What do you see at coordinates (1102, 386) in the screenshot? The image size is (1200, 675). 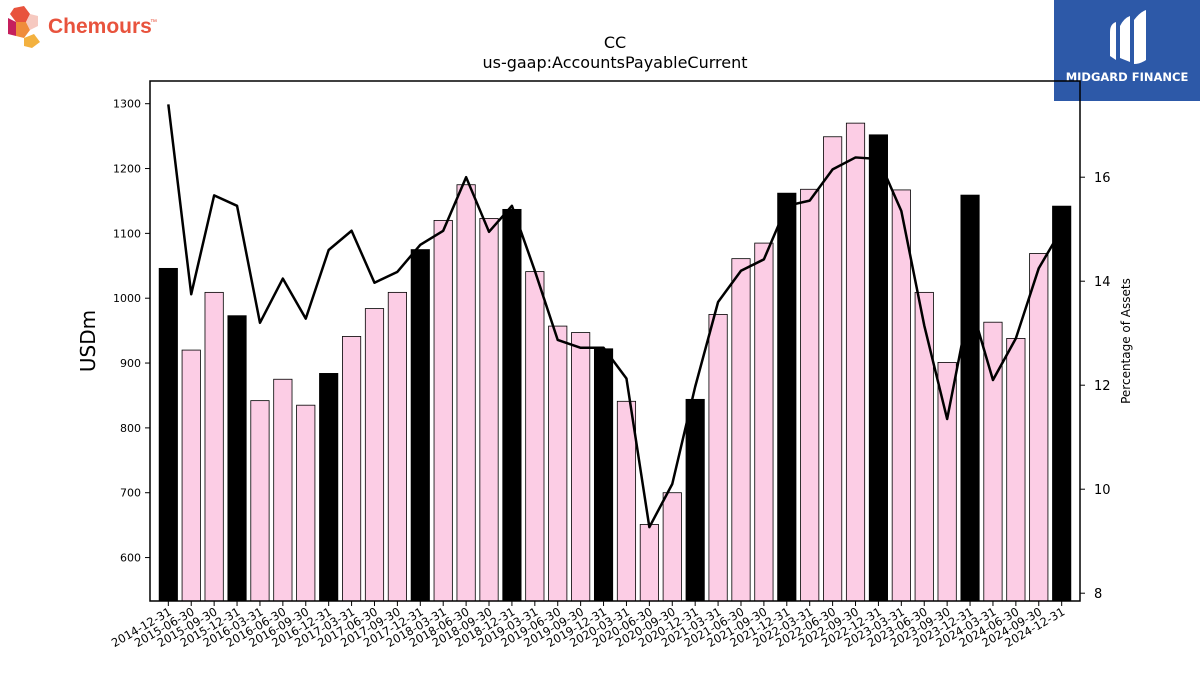 I see `y2-tick-label-12: 12` at bounding box center [1102, 386].